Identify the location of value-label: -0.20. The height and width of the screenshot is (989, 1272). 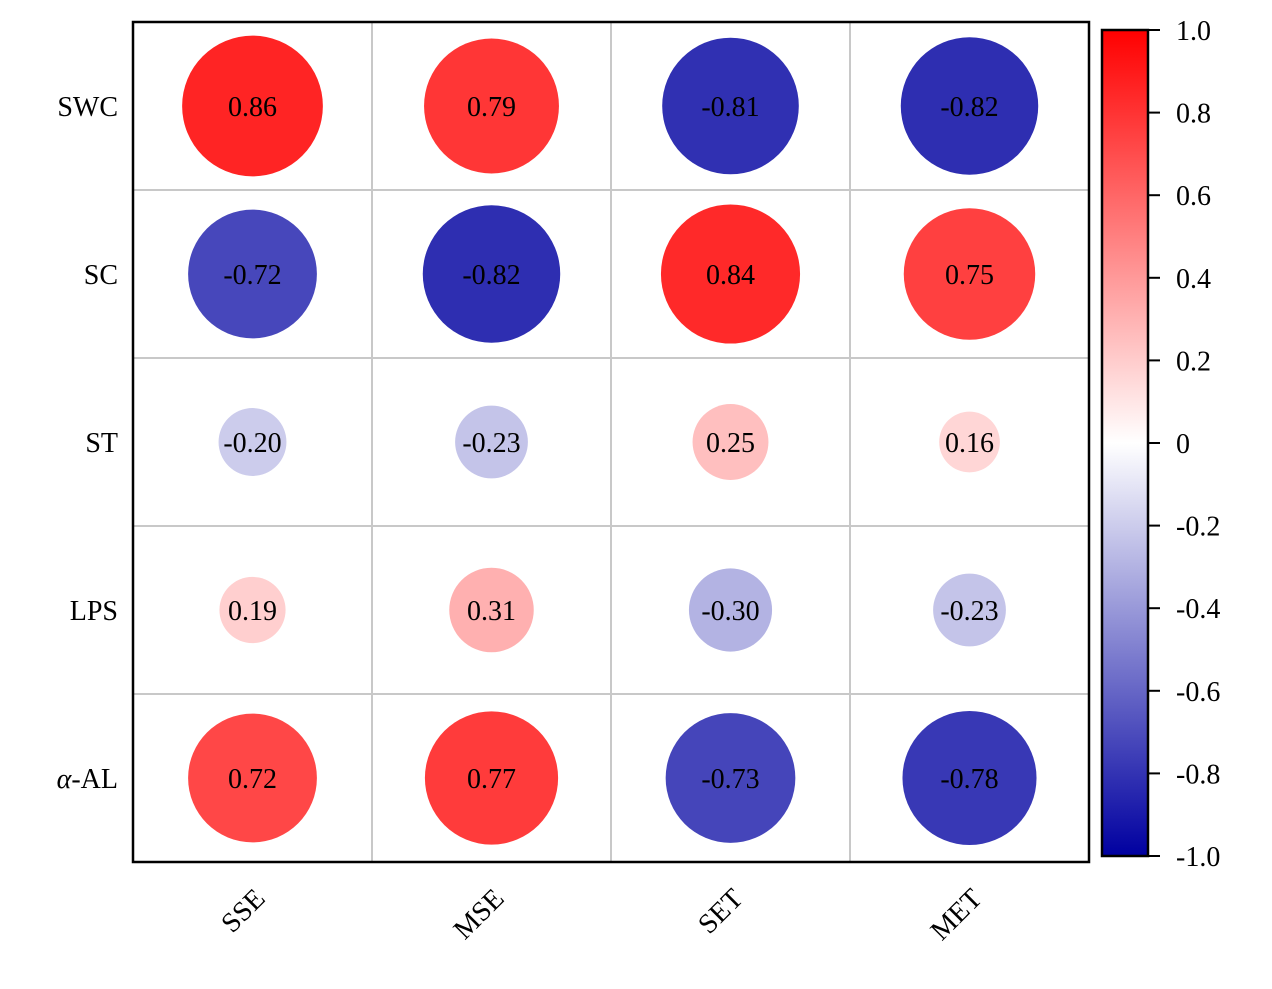
(252, 443).